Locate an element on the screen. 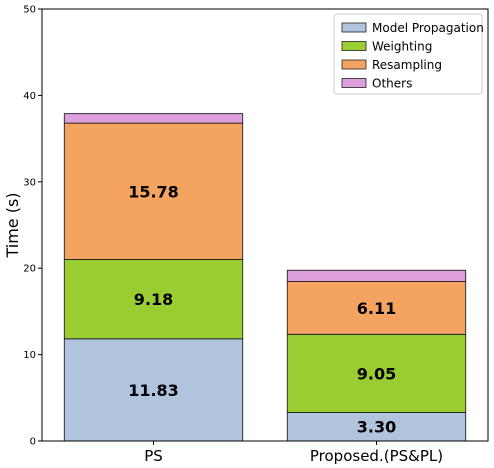  data-label: 9.18 is located at coordinates (153, 299).